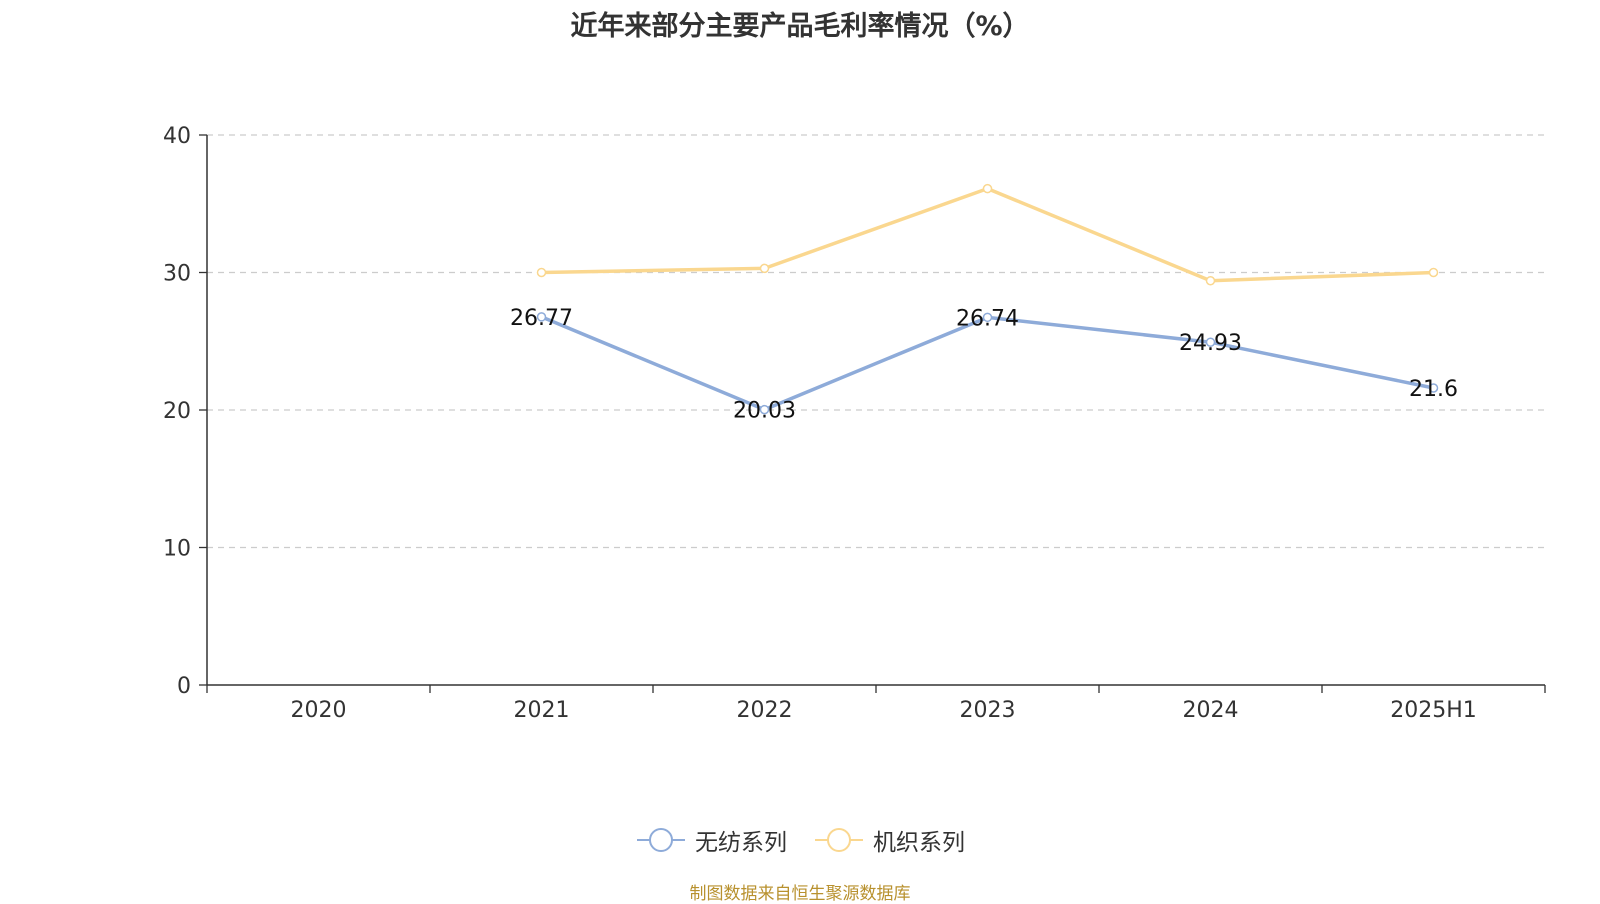 This screenshot has height=904, width=1600. Describe the element at coordinates (177, 549) in the screenshot. I see `y-tick-label: 10` at that location.